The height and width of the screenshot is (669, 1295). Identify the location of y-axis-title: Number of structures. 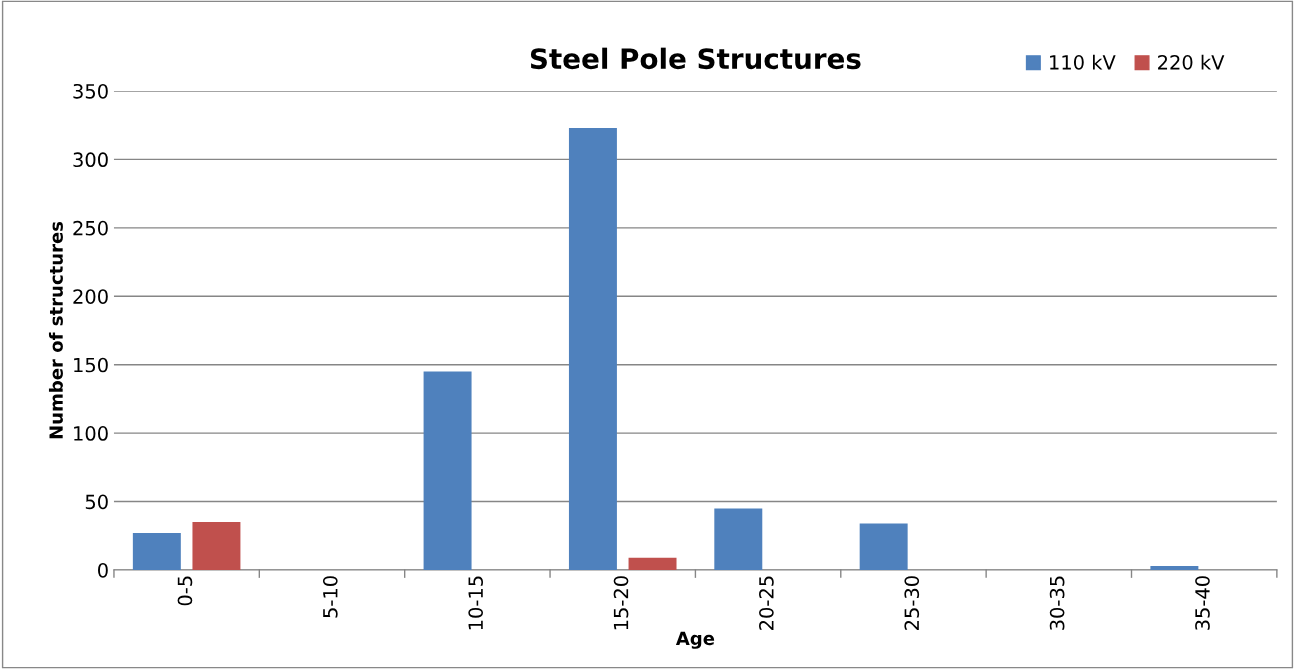
(55, 330).